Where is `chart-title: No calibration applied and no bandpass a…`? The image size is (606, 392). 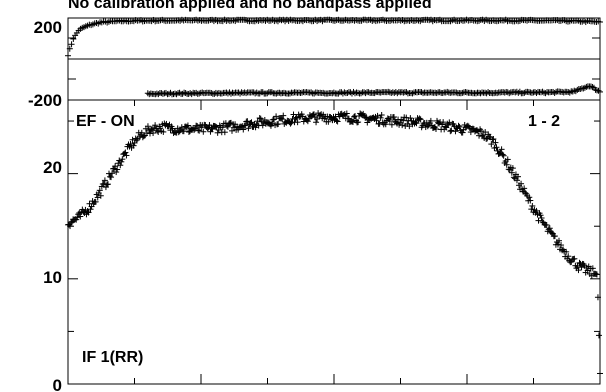 chart-title: No calibration applied and no bandpass a… is located at coordinates (250, 6).